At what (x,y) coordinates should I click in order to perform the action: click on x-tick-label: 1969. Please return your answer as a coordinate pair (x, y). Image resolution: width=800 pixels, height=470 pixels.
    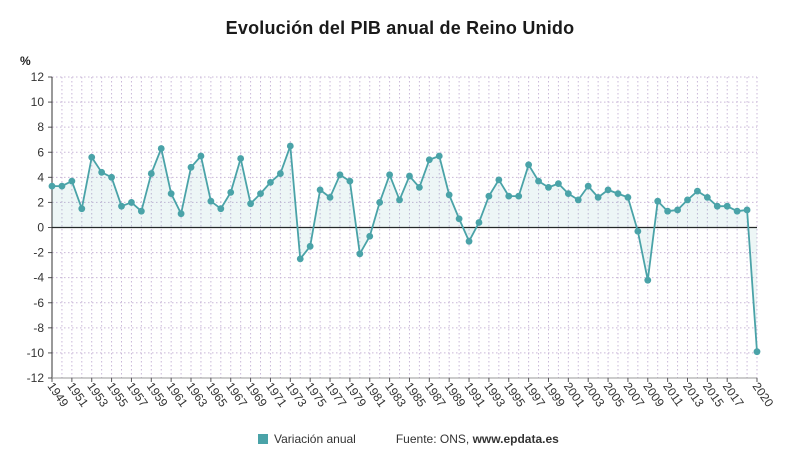
    Looking at the image, I should click on (256, 395).